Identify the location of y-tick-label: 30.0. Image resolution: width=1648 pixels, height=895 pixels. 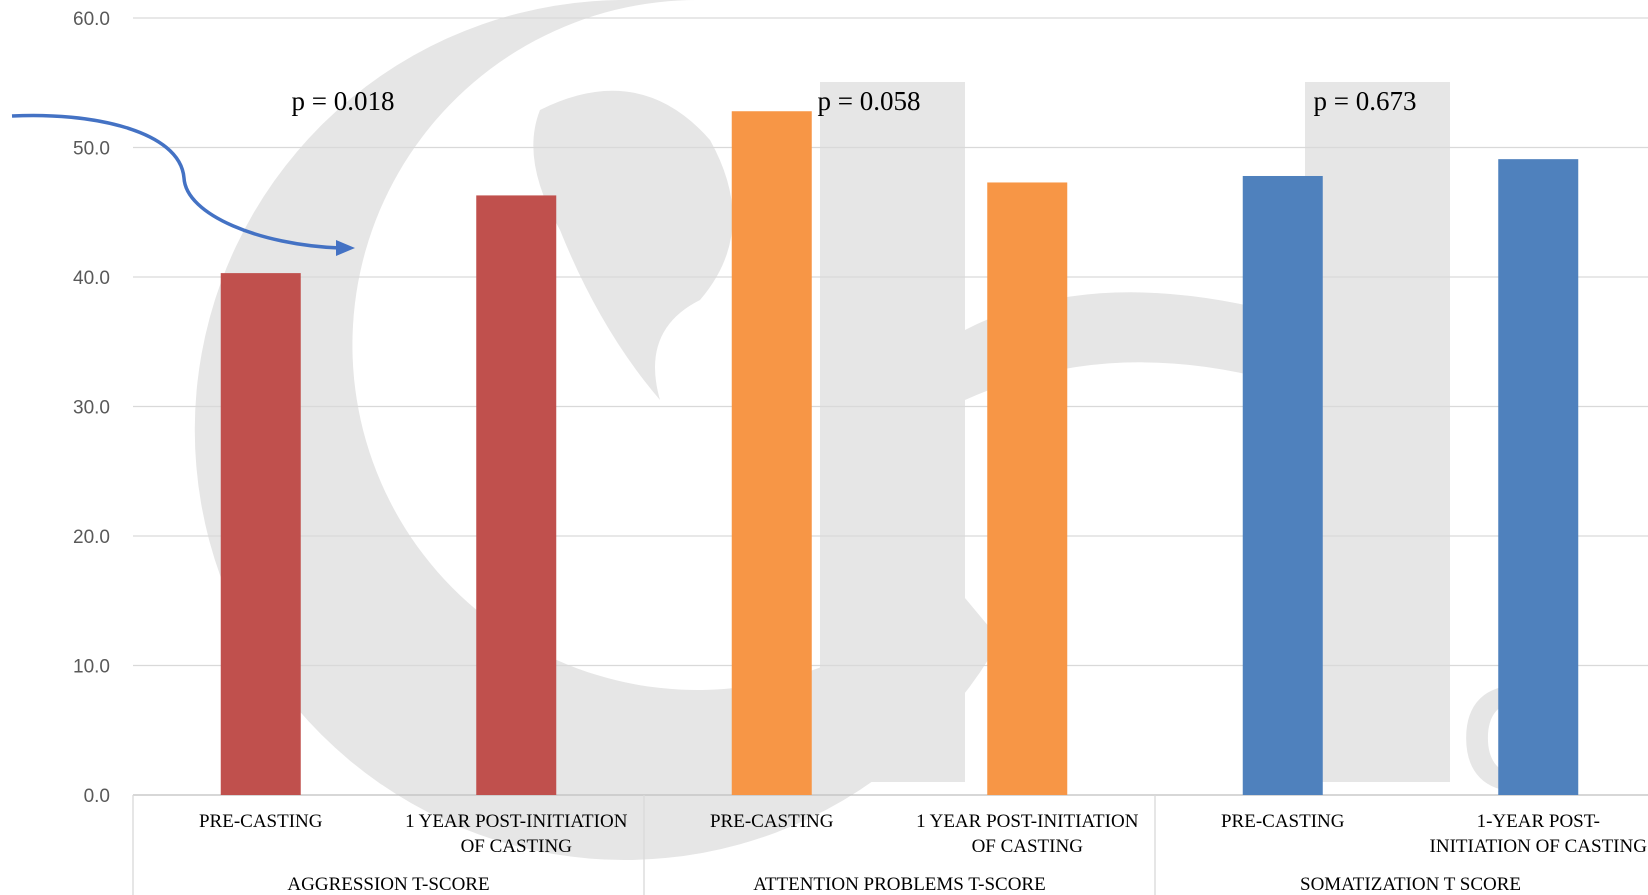
(91, 408).